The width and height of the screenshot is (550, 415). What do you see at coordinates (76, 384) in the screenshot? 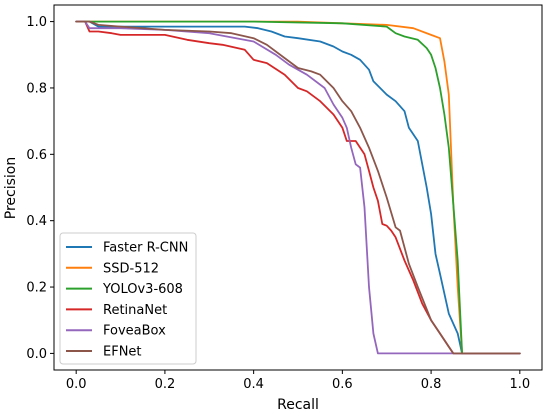
I see `x-tick-label: 0.0` at bounding box center [76, 384].